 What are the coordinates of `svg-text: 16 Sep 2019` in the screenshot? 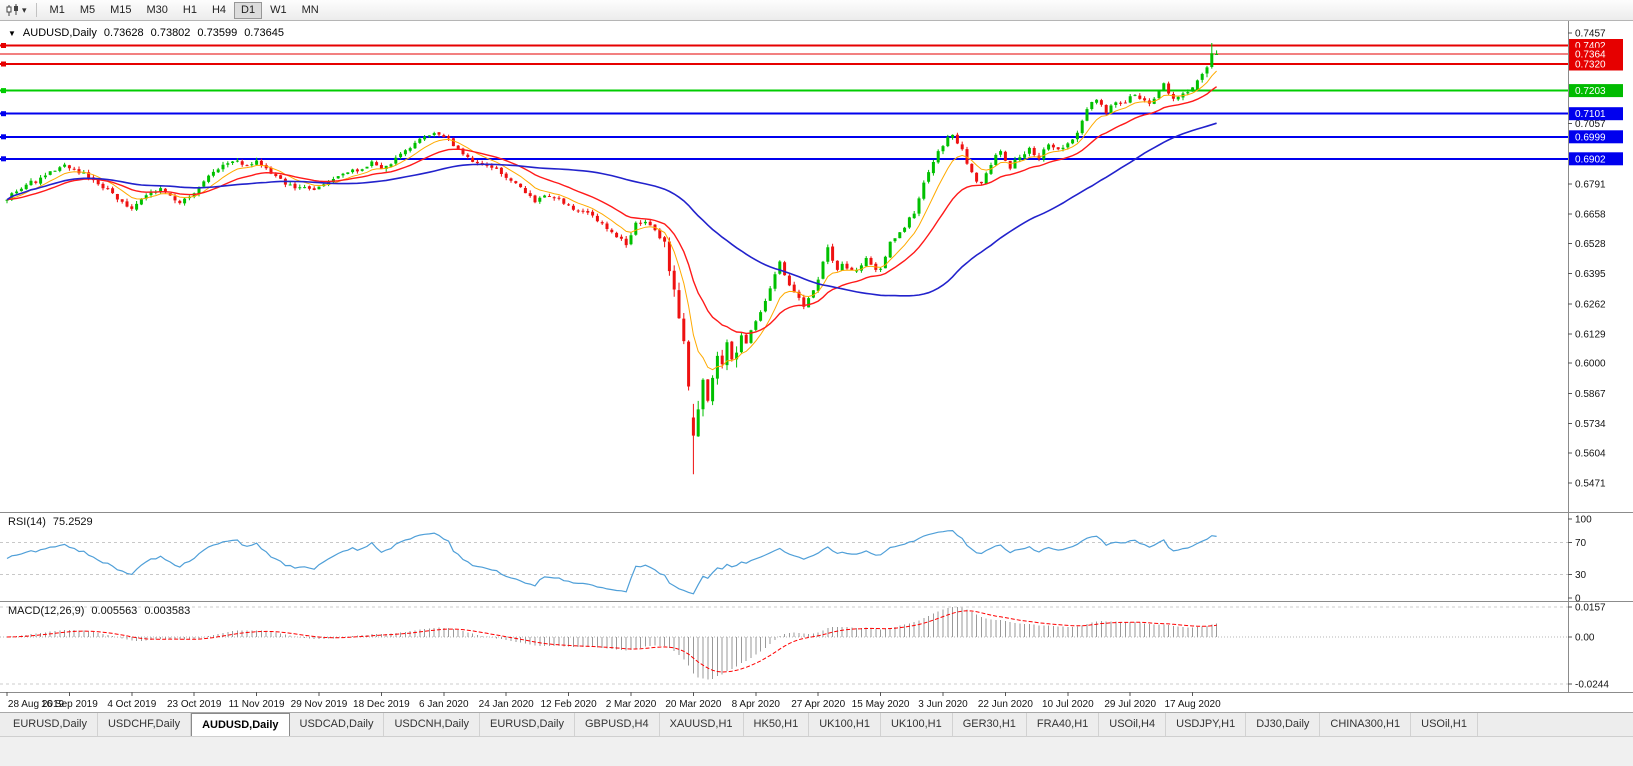 It's located at (69, 704).